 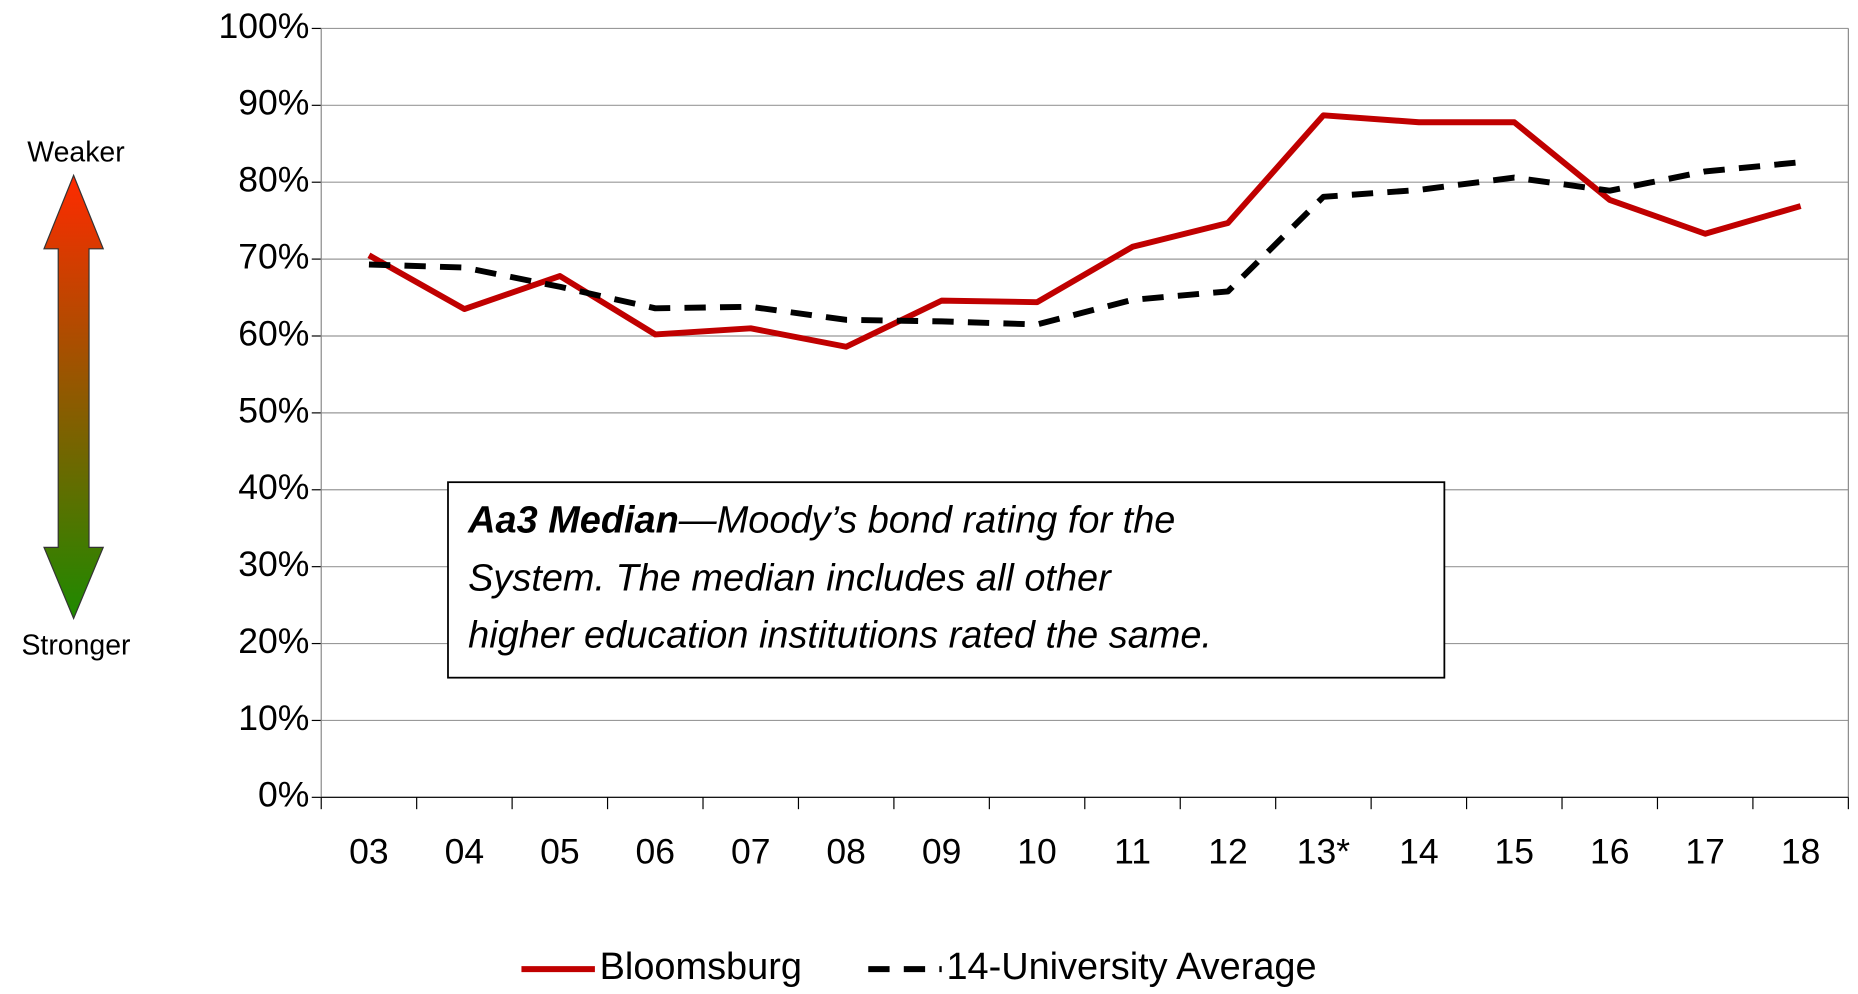 I want to click on x-tick-label: 13*, so click(x=1324, y=852).